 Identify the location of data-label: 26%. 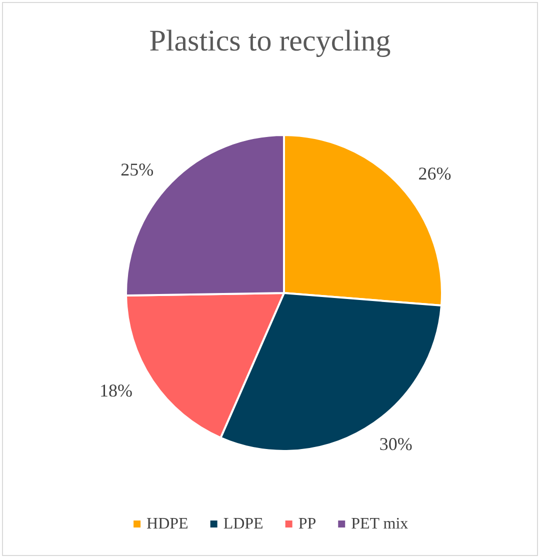
(435, 174).